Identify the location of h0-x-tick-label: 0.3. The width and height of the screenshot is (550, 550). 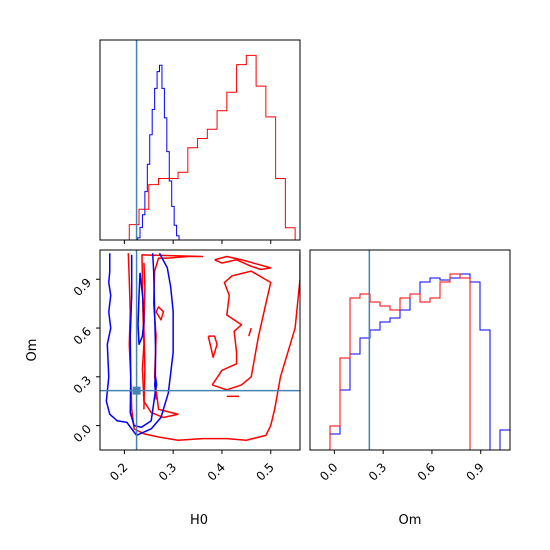
(167, 471).